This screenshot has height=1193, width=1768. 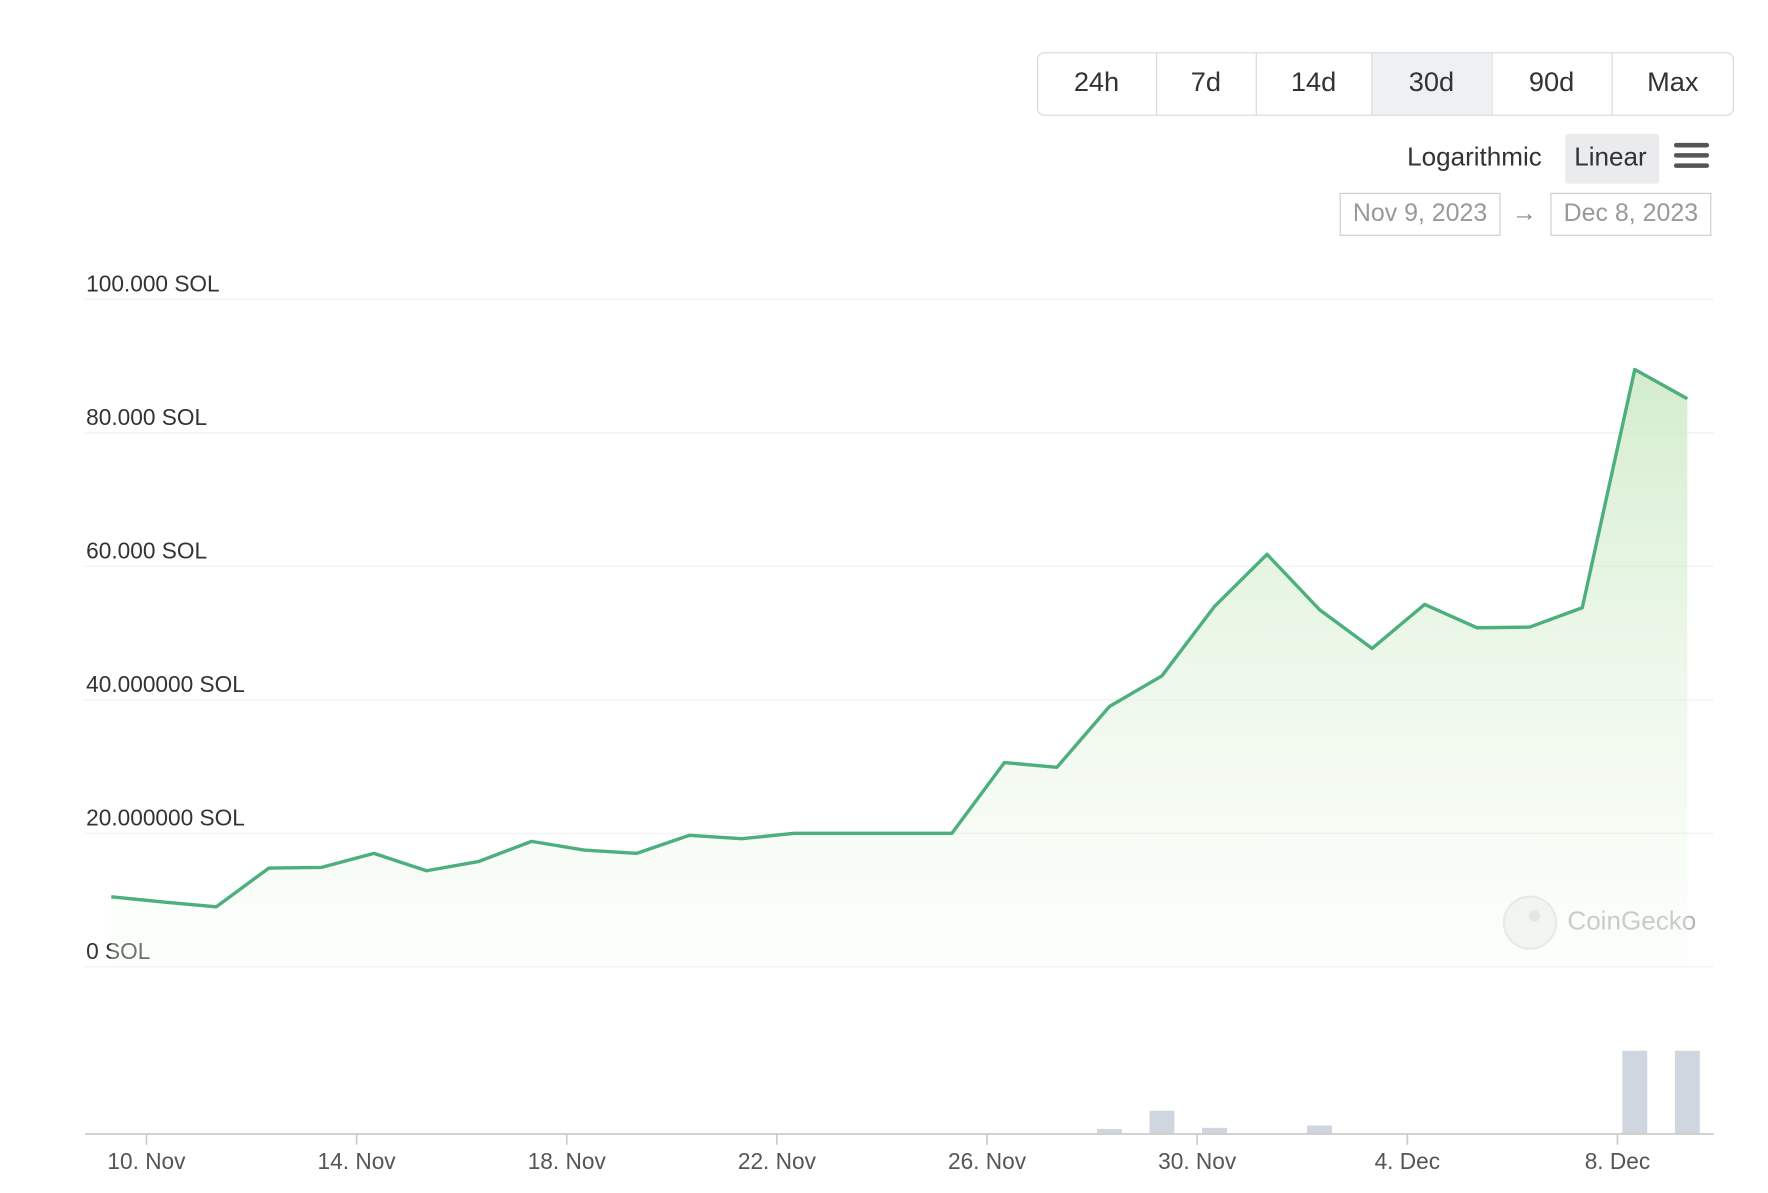 What do you see at coordinates (1474, 157) in the screenshot?
I see `scale-button: Logarithmic` at bounding box center [1474, 157].